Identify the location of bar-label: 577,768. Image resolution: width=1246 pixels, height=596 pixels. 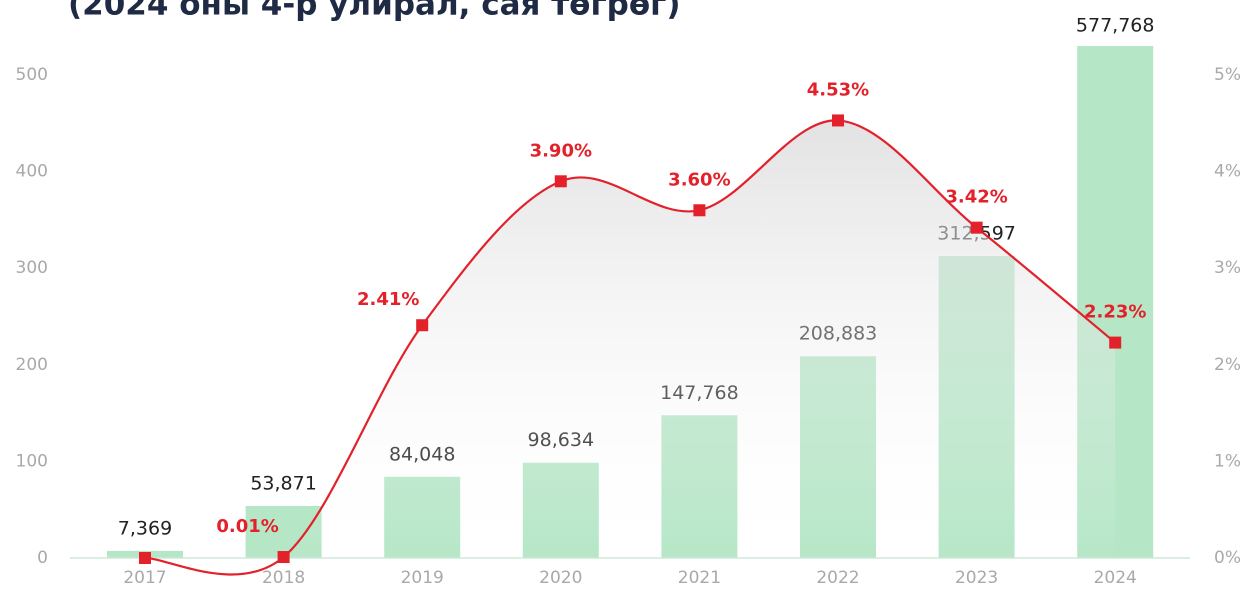
(1115, 26).